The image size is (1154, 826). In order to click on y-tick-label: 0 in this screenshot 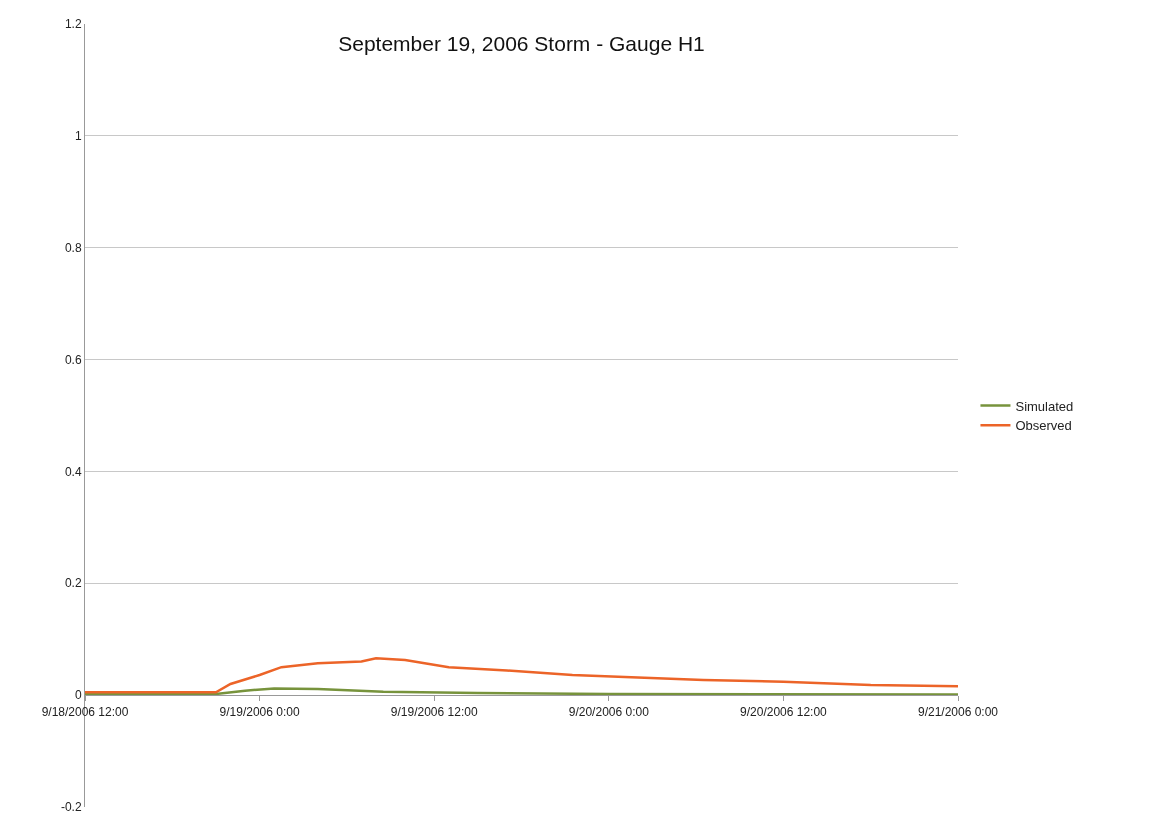, I will do `click(78, 695)`.